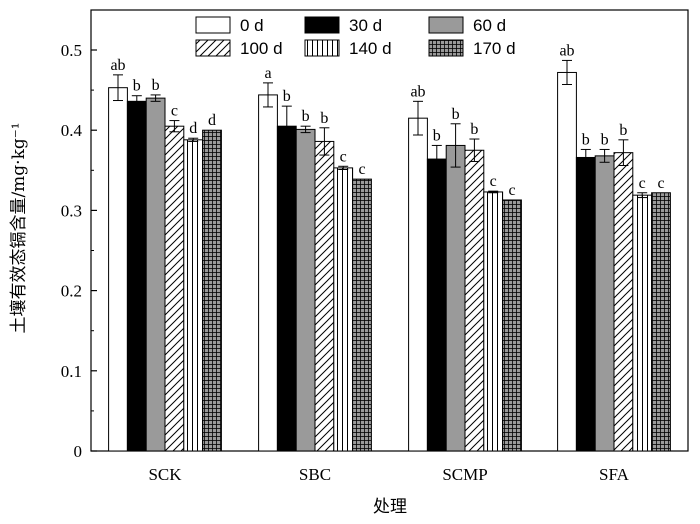  I want to click on y-tick-label: 0.1, so click(71, 371).